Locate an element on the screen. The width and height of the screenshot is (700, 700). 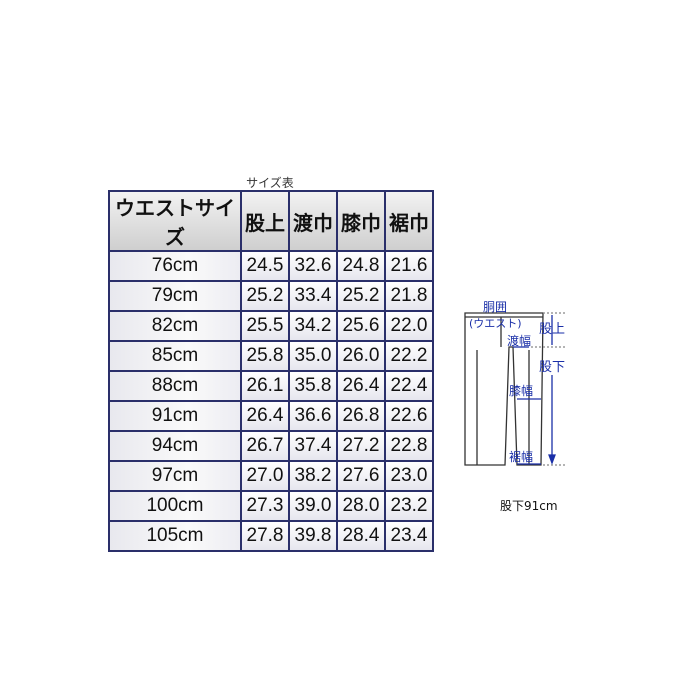
table-row: 97cm 27.0 38.2 27.6 23.0 is located at coordinates (271, 476).